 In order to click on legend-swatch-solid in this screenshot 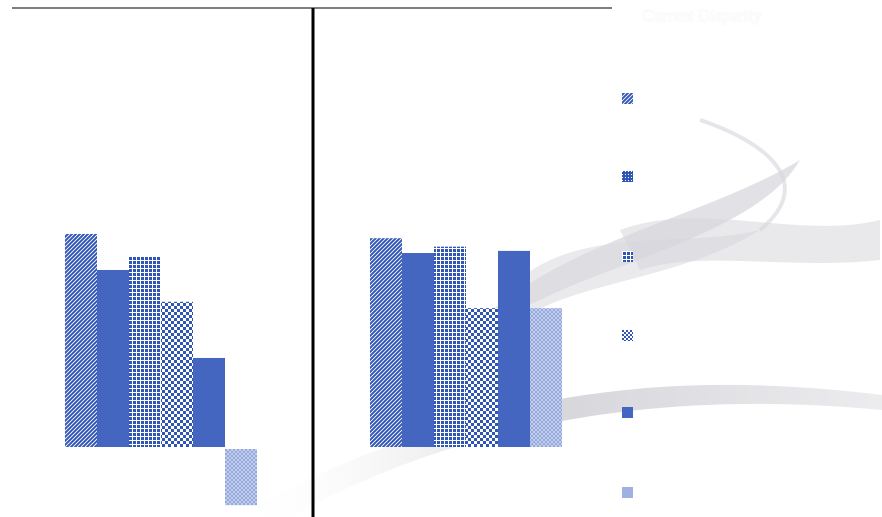, I will do `click(627, 412)`.